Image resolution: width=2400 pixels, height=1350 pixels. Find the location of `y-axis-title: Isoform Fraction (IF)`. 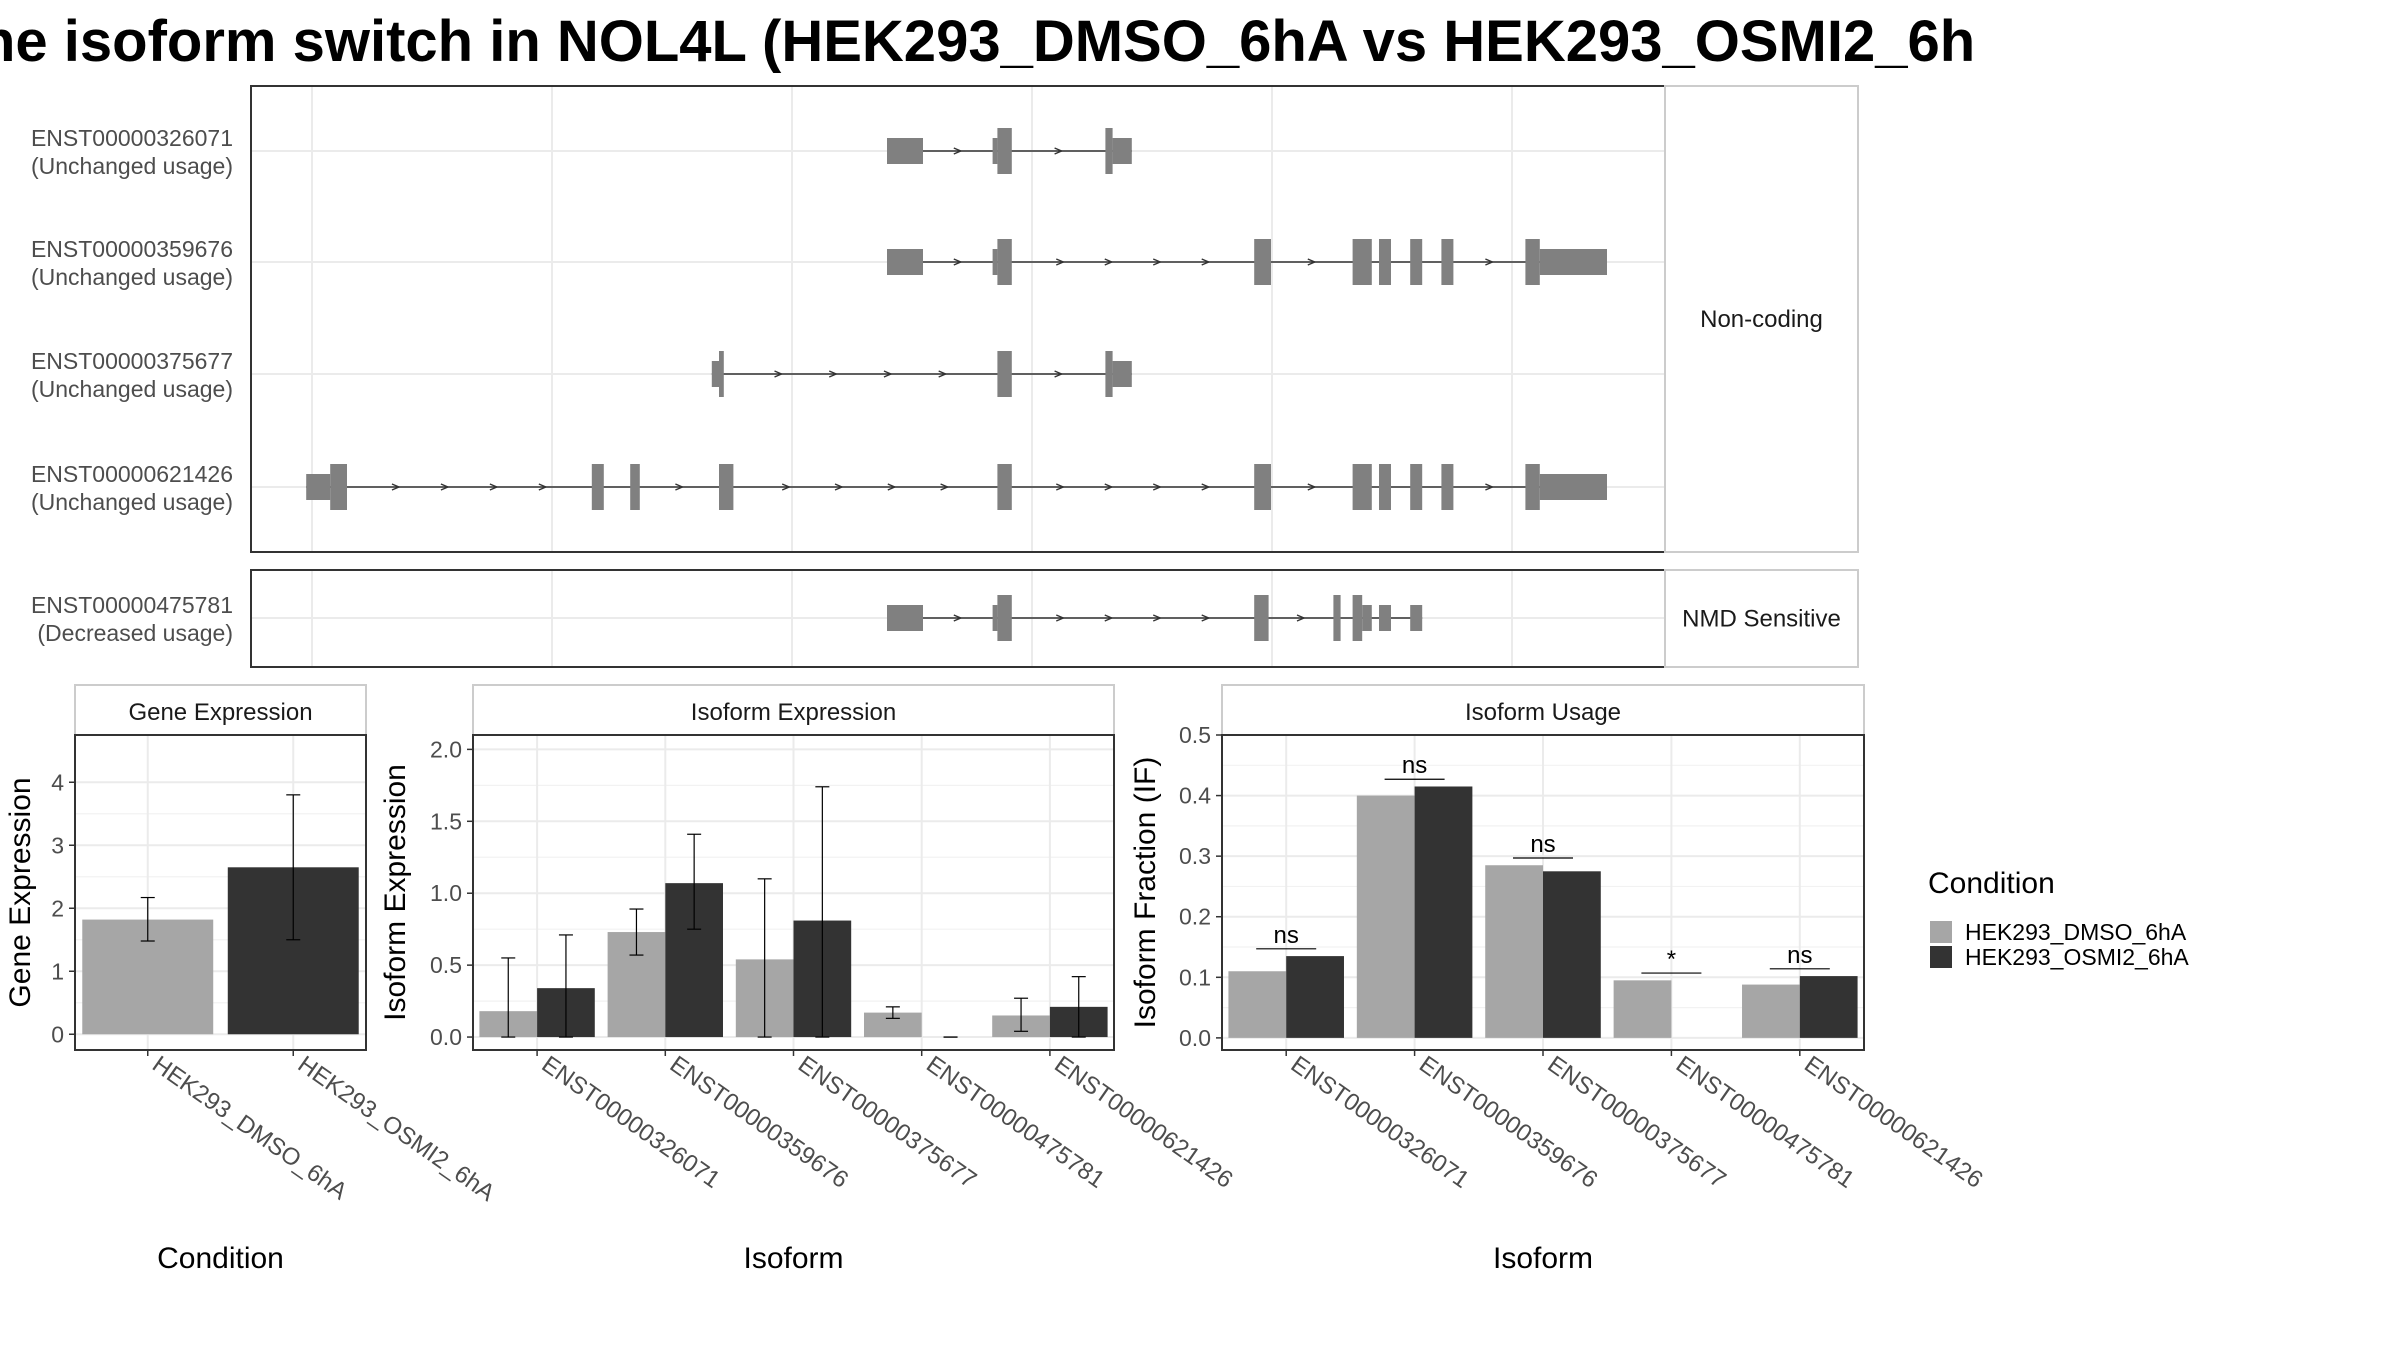

y-axis-title: Isoform Fraction (IF) is located at coordinates (1145, 893).